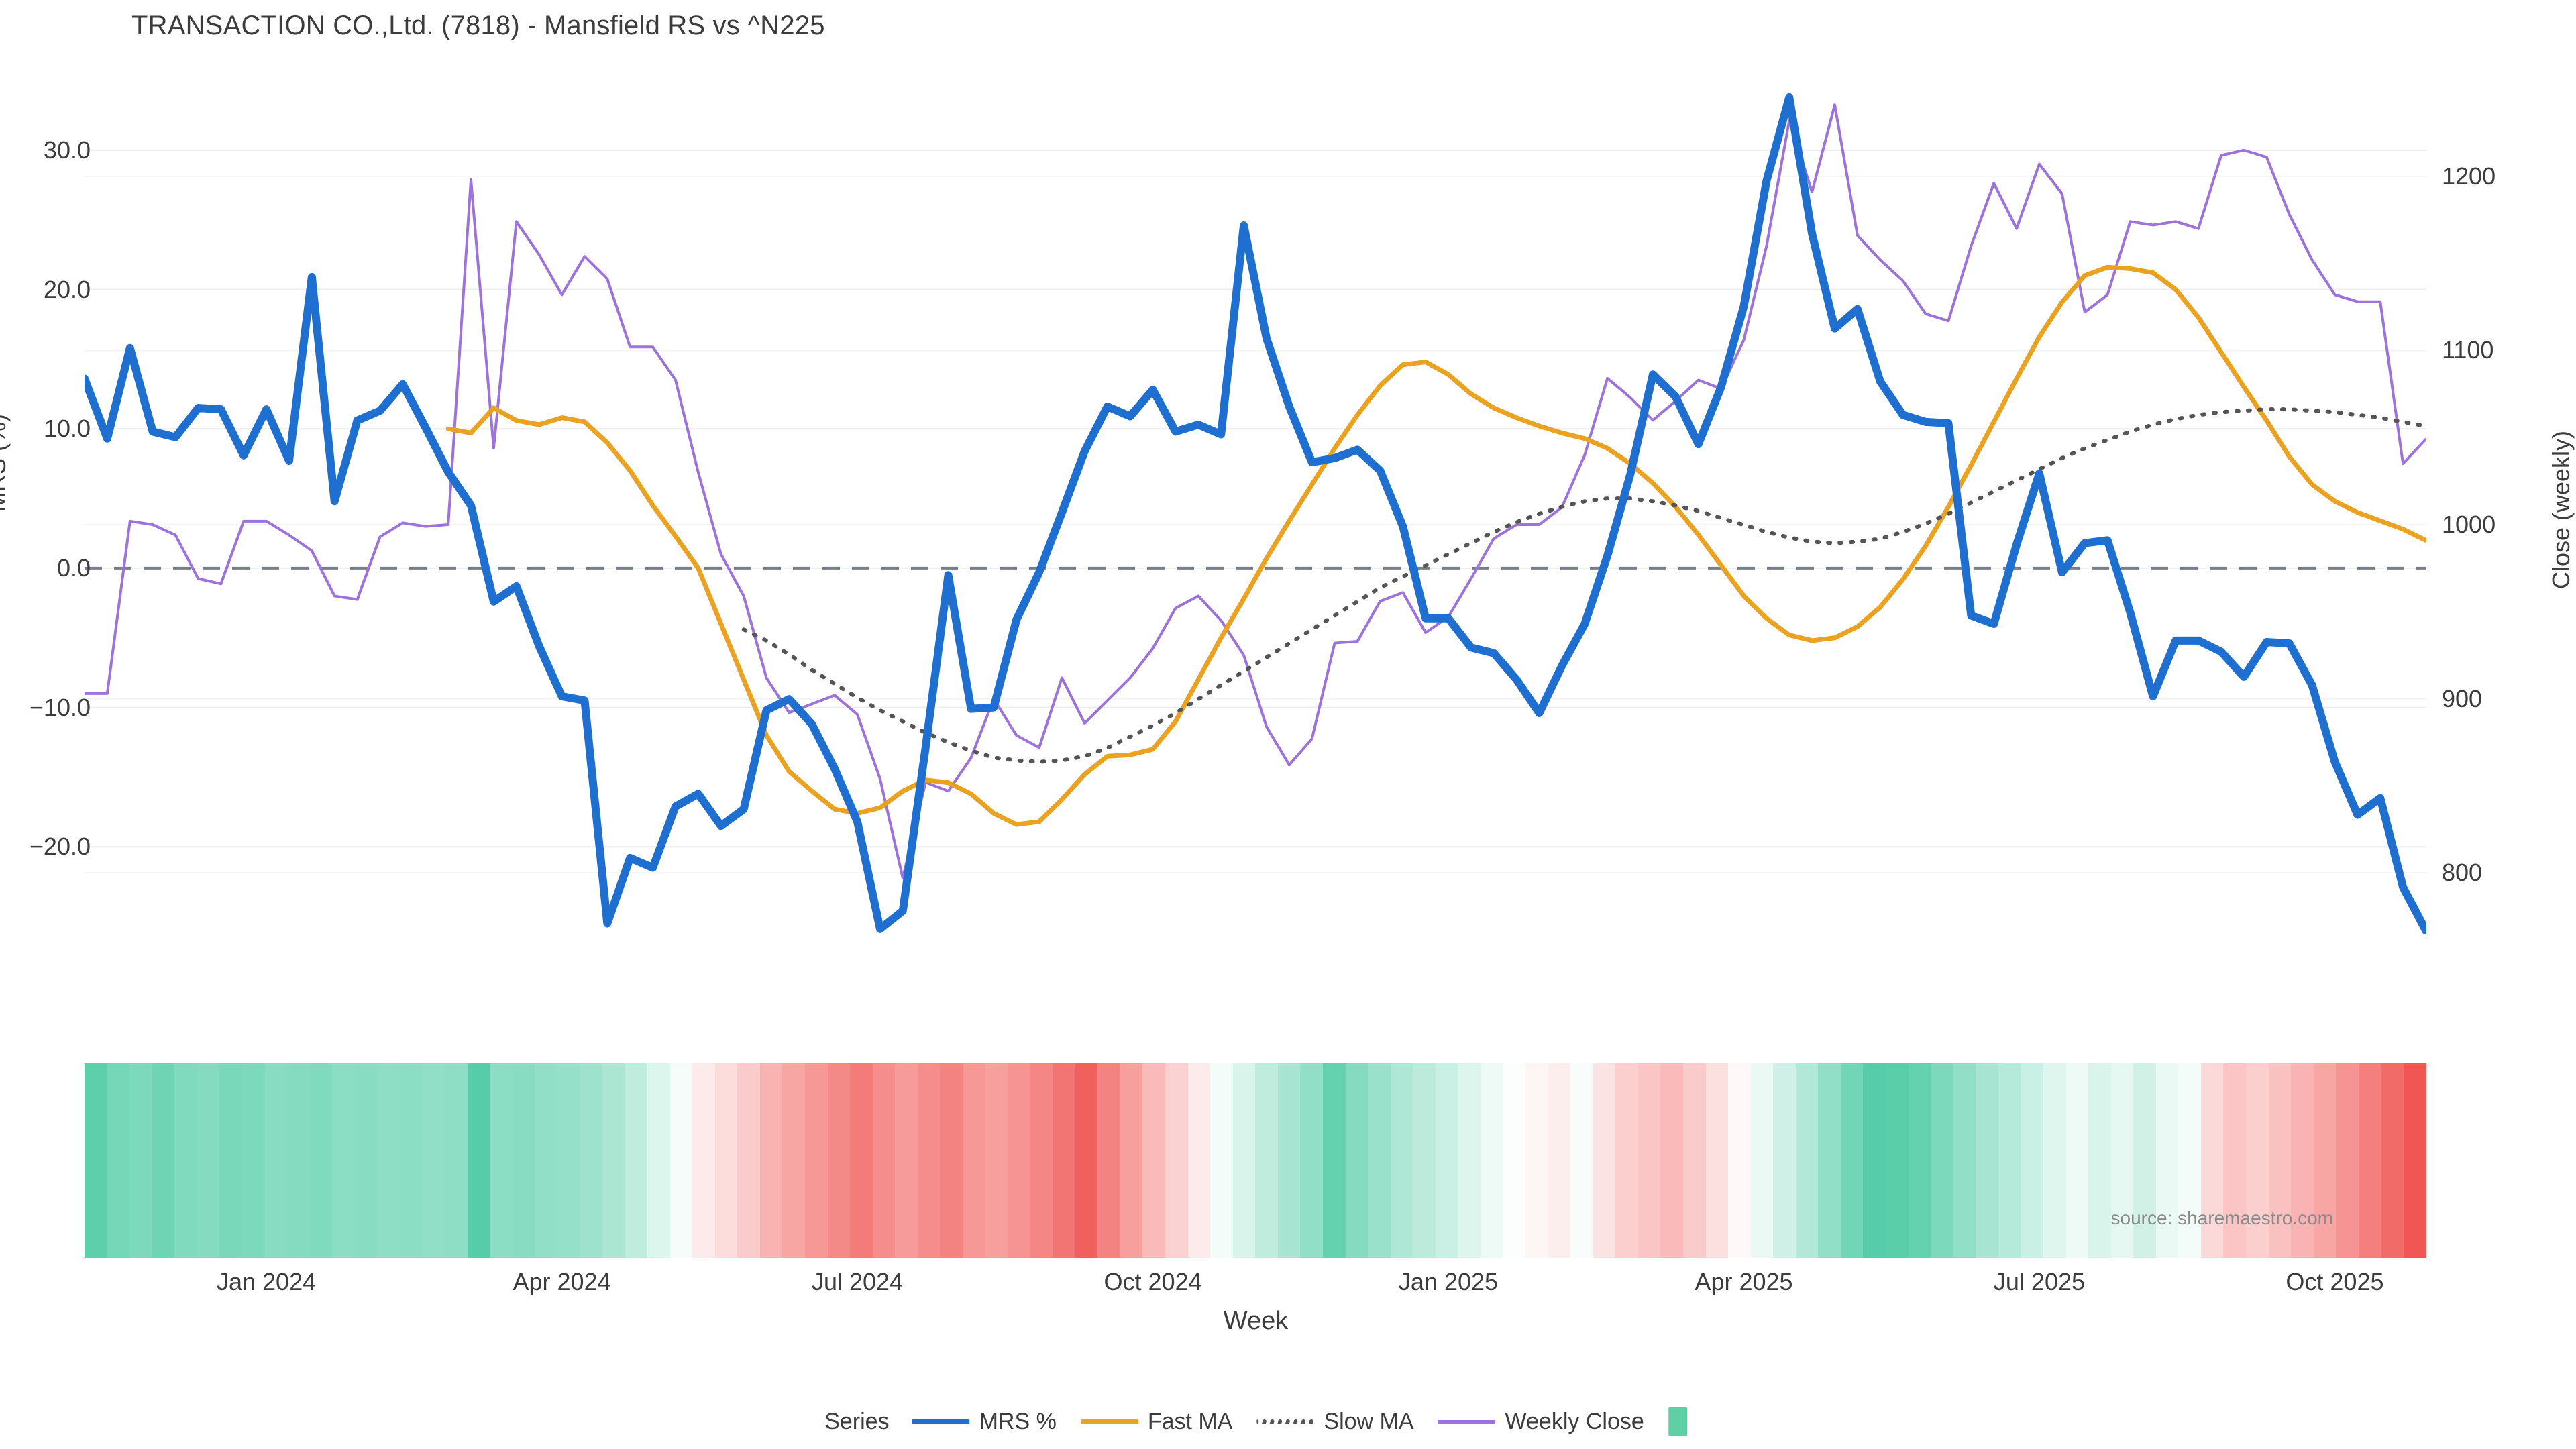 This screenshot has width=2576, height=1449. Describe the element at coordinates (5, 463) in the screenshot. I see `y-axis-left-label: MRS (%)` at that location.